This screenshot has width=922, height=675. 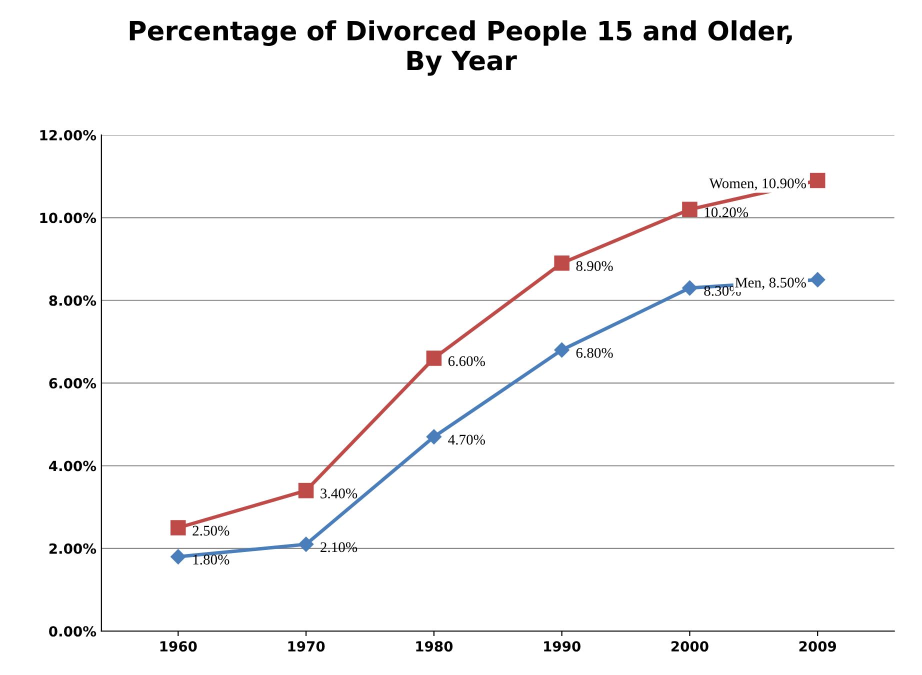 I want to click on chart-title: Percentage of Divorced People 15 and Older, By Year, so click(x=461, y=48).